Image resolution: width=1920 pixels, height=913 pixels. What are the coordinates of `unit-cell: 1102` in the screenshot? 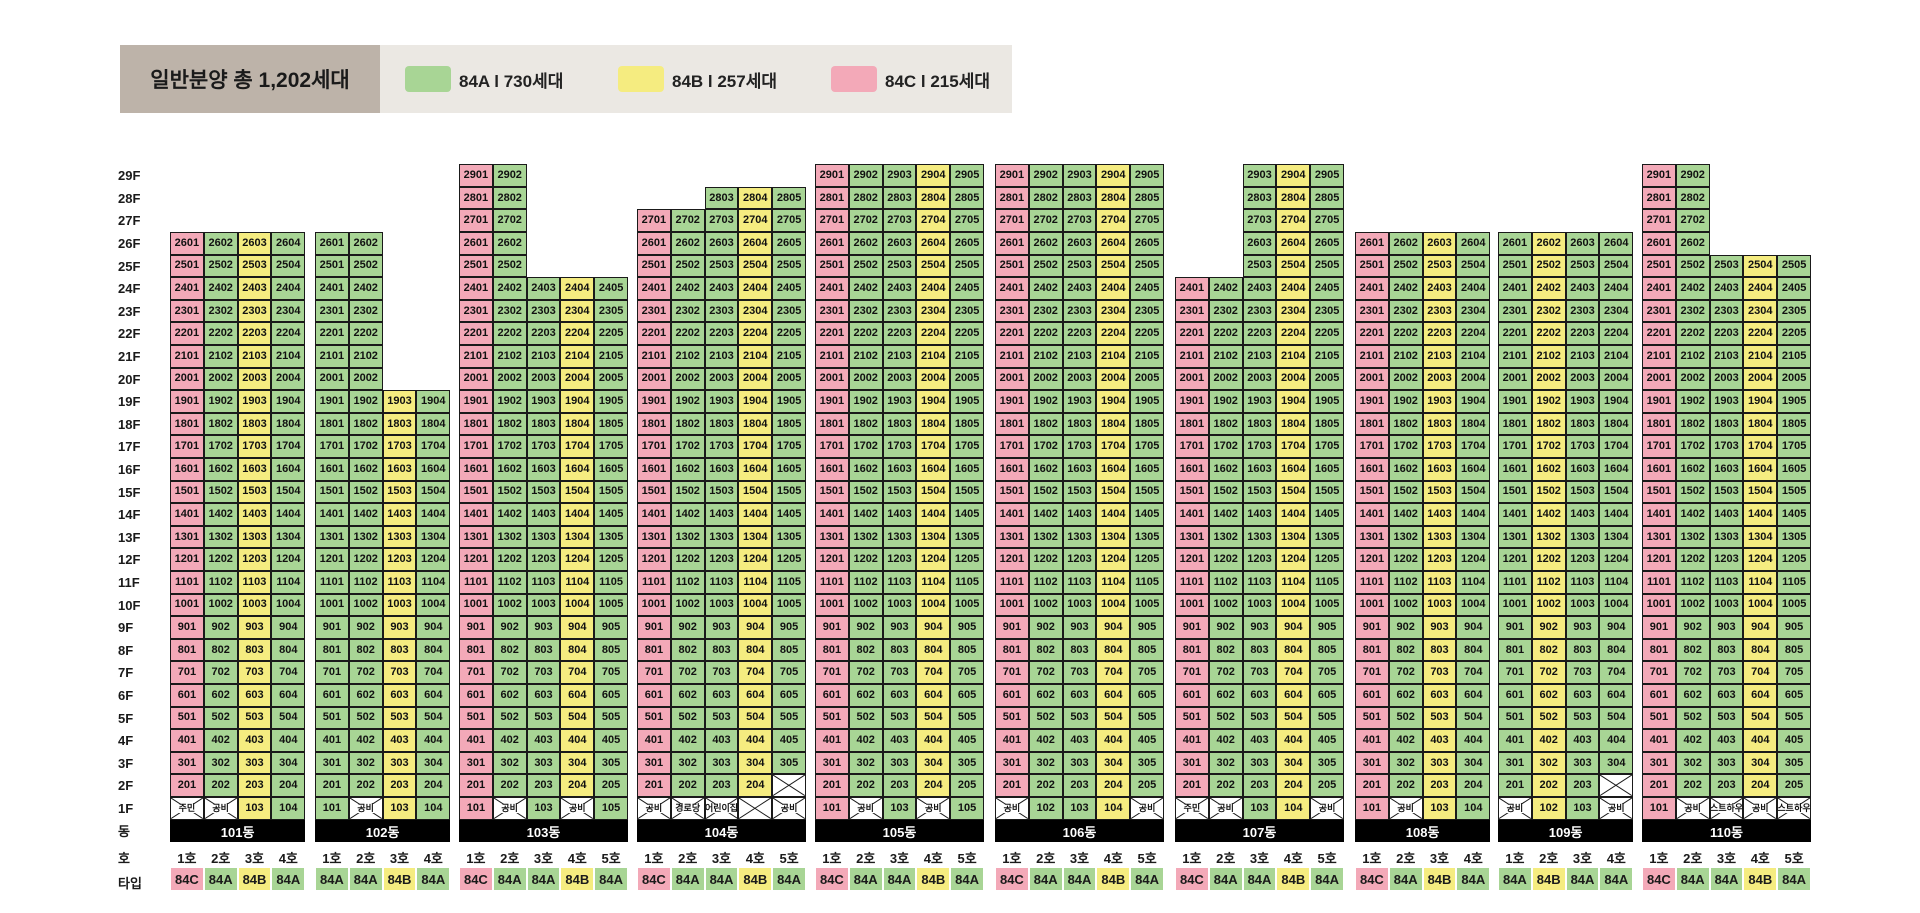 It's located at (1405, 582).